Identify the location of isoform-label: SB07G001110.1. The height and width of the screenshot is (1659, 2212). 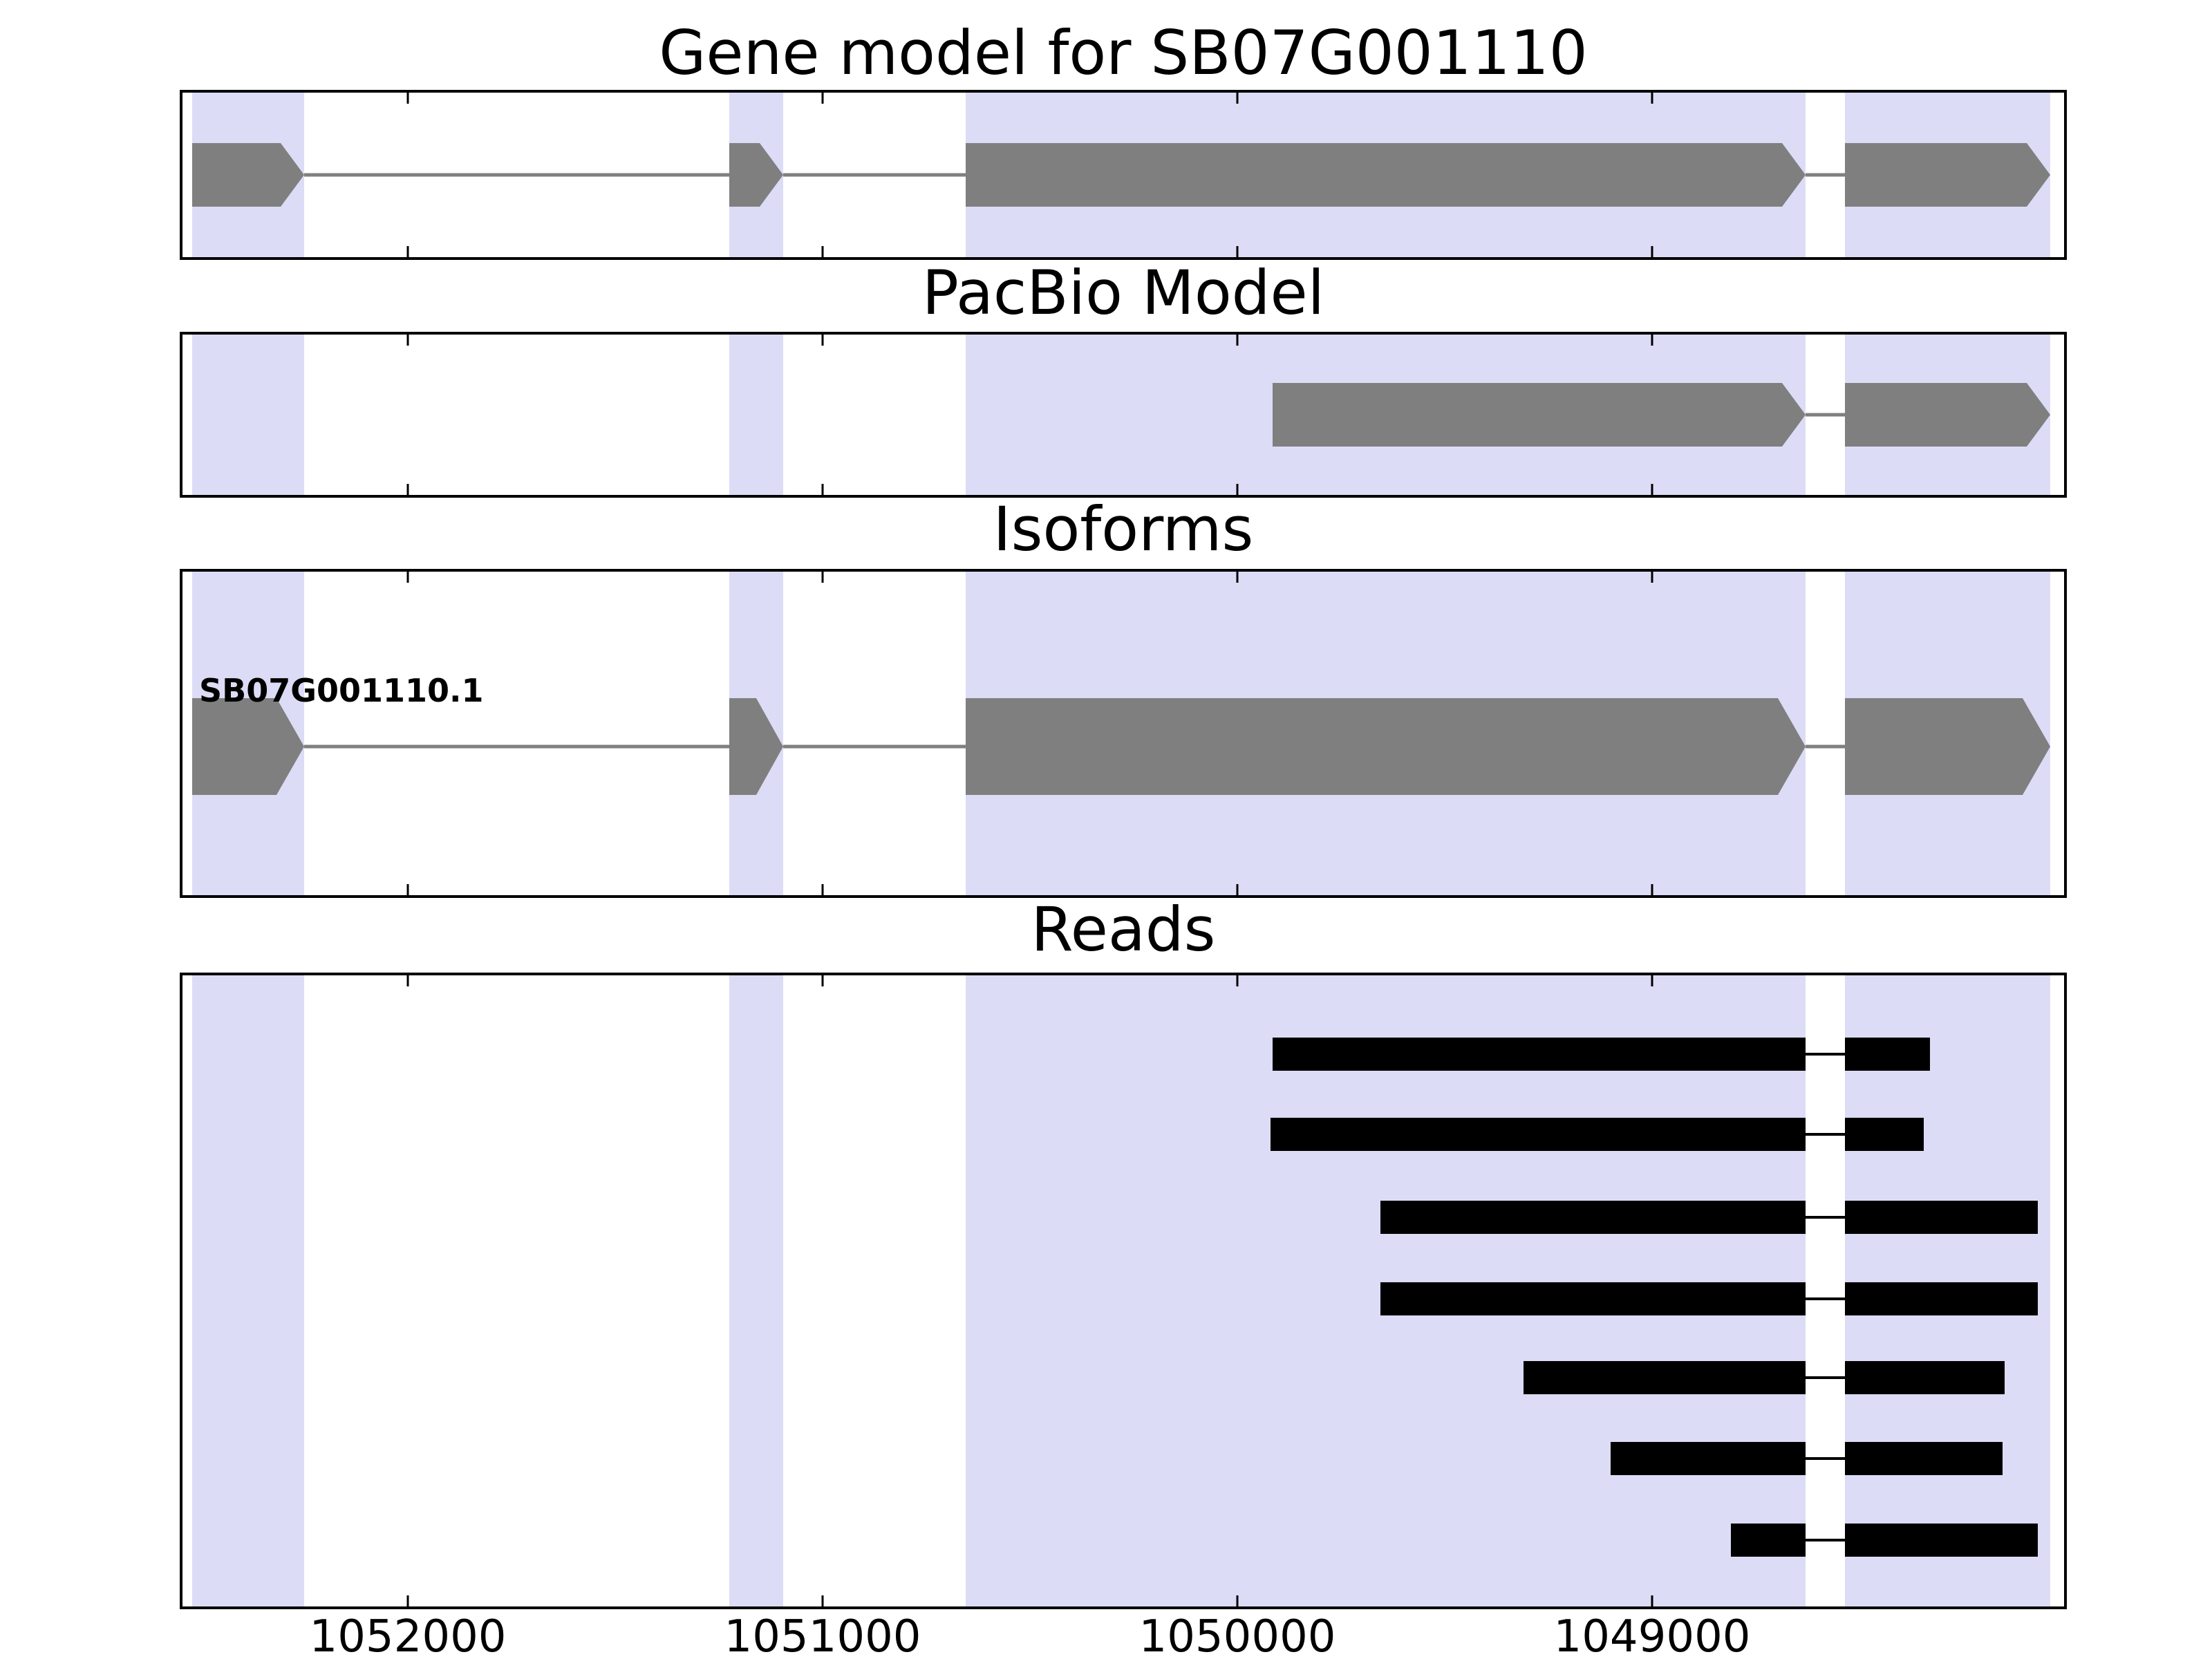
(341, 691).